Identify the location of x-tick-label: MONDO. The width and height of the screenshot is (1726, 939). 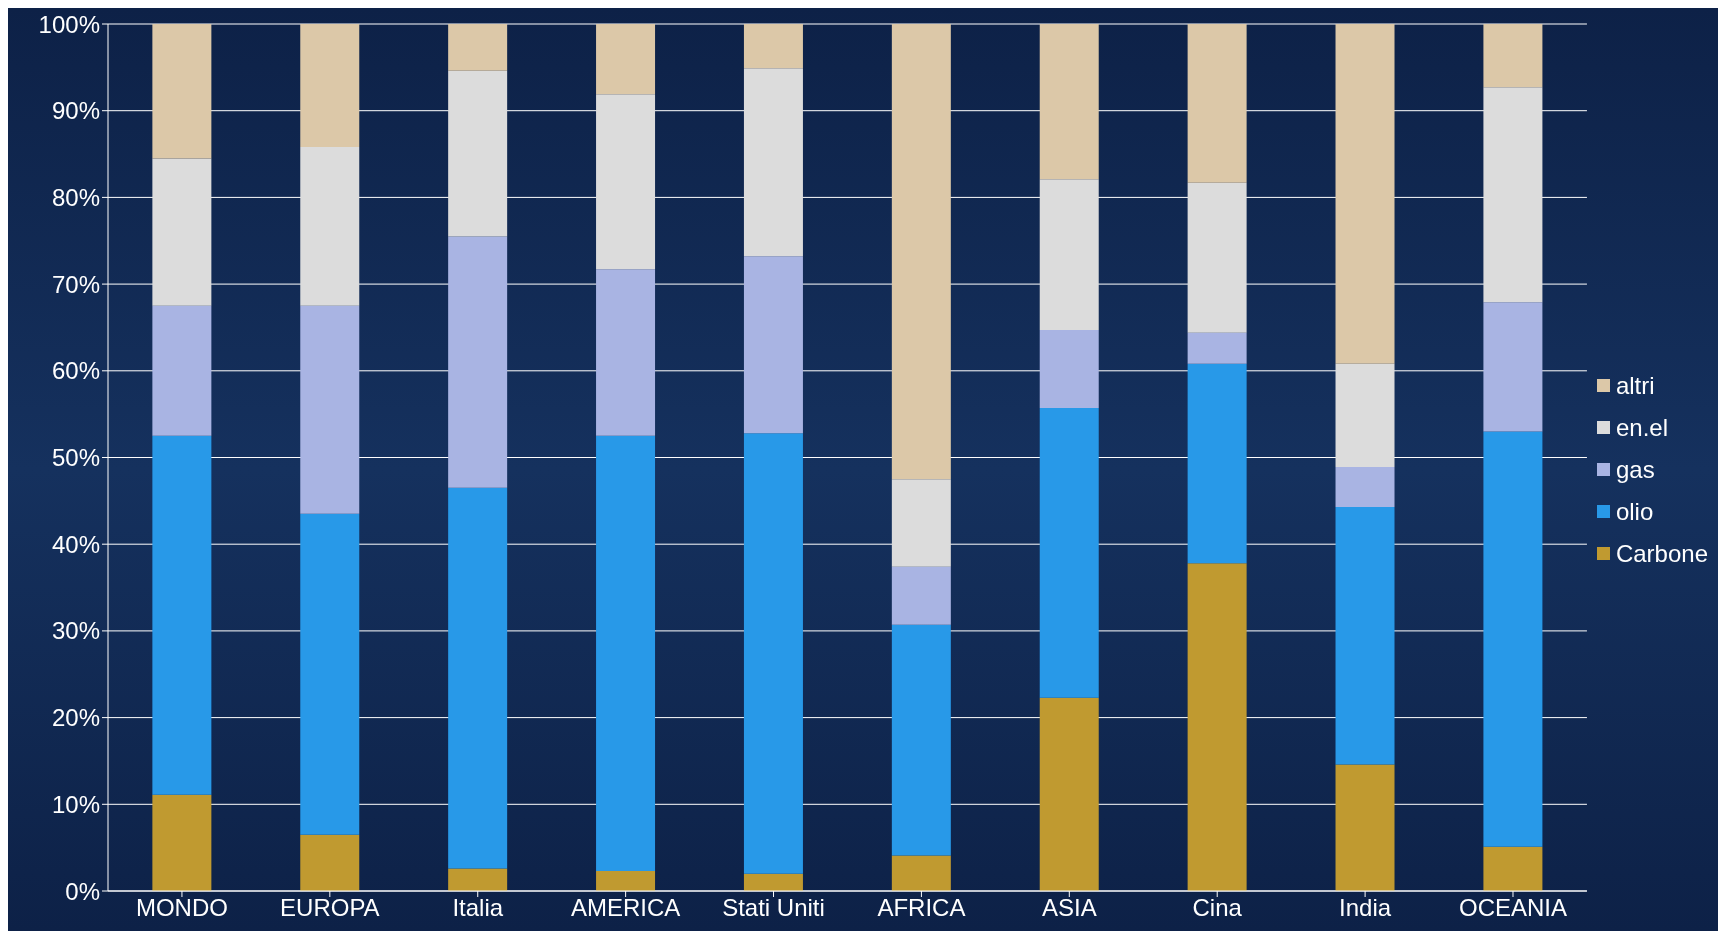
(181, 908).